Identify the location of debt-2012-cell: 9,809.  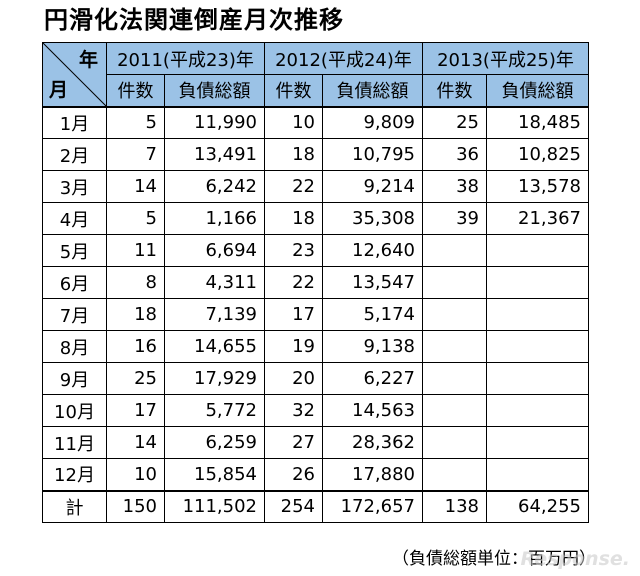
(372, 122).